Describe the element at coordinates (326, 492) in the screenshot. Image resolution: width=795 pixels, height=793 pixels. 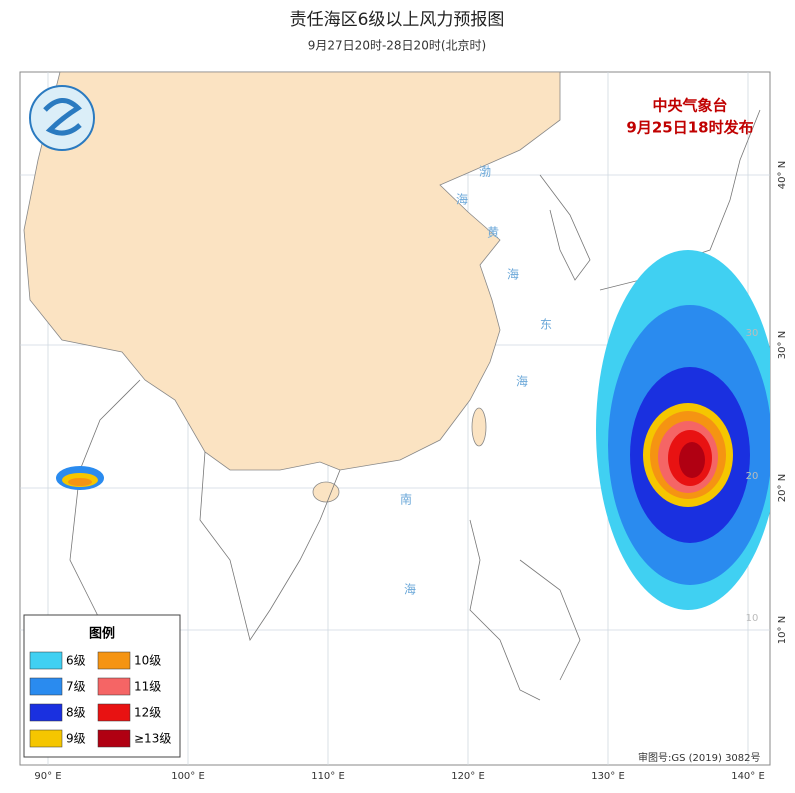
I see `hainan` at that location.